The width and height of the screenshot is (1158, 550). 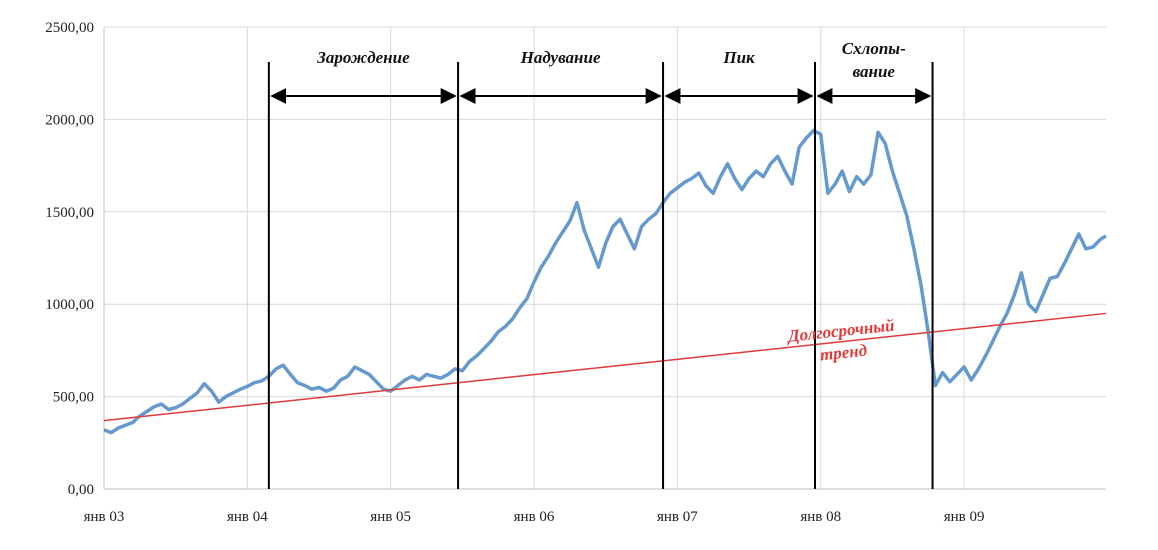 What do you see at coordinates (390, 517) in the screenshot?
I see `x-tick-label: янв 05` at bounding box center [390, 517].